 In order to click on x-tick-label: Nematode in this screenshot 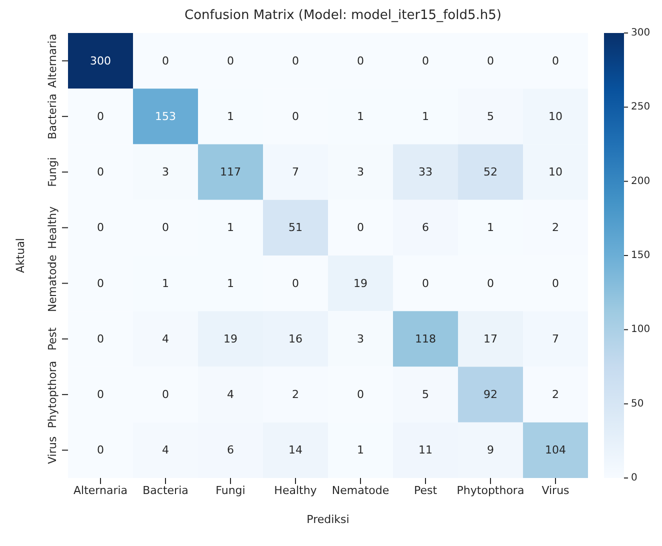, I will do `click(361, 490)`.